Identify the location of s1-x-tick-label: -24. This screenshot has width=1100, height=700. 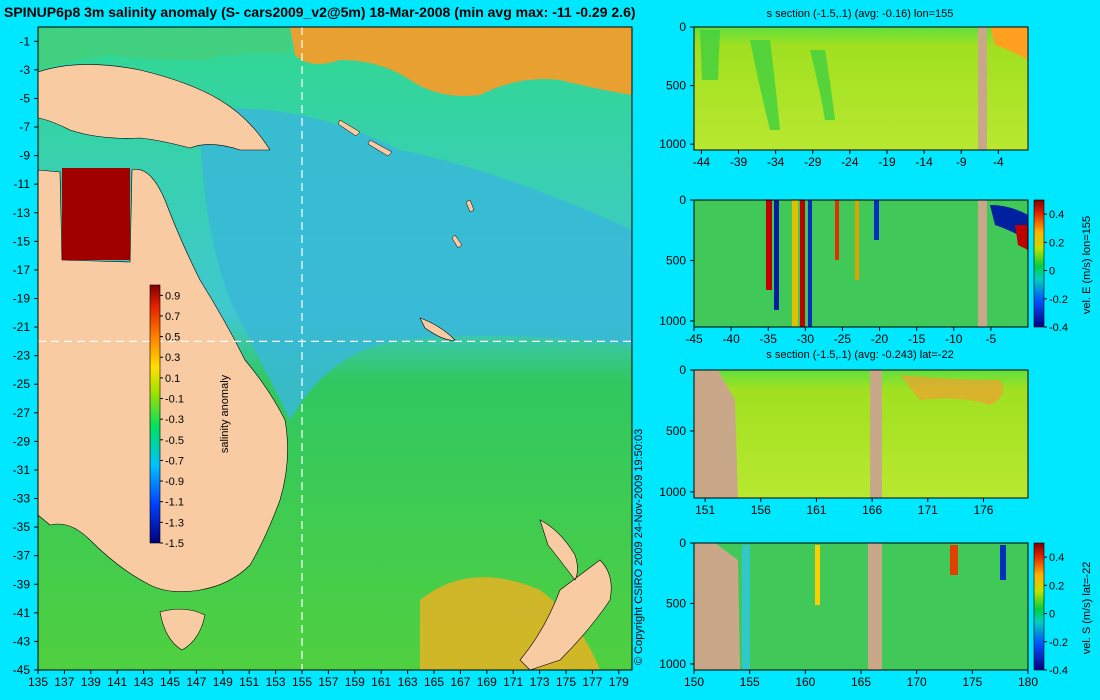
(850, 162).